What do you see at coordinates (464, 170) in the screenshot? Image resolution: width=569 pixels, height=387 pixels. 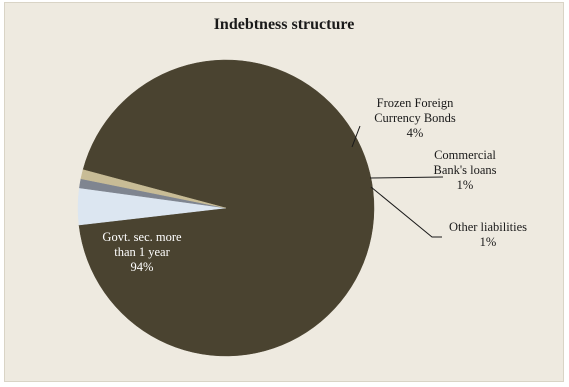 I see `data-label-3: Commercial Bank's loans 1%` at bounding box center [464, 170].